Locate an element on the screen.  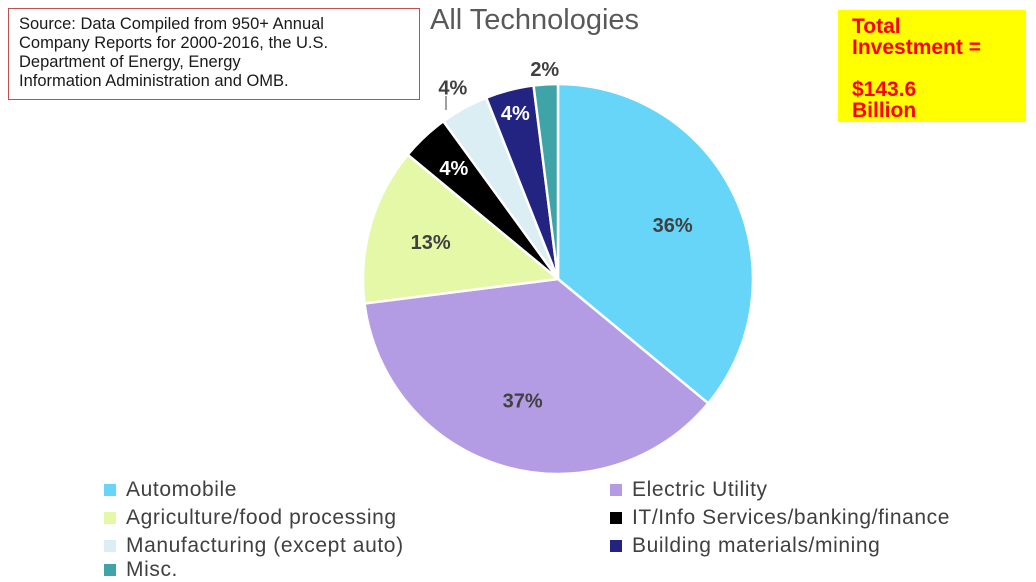
data-label-electric-utility: 37% is located at coordinates (523, 402).